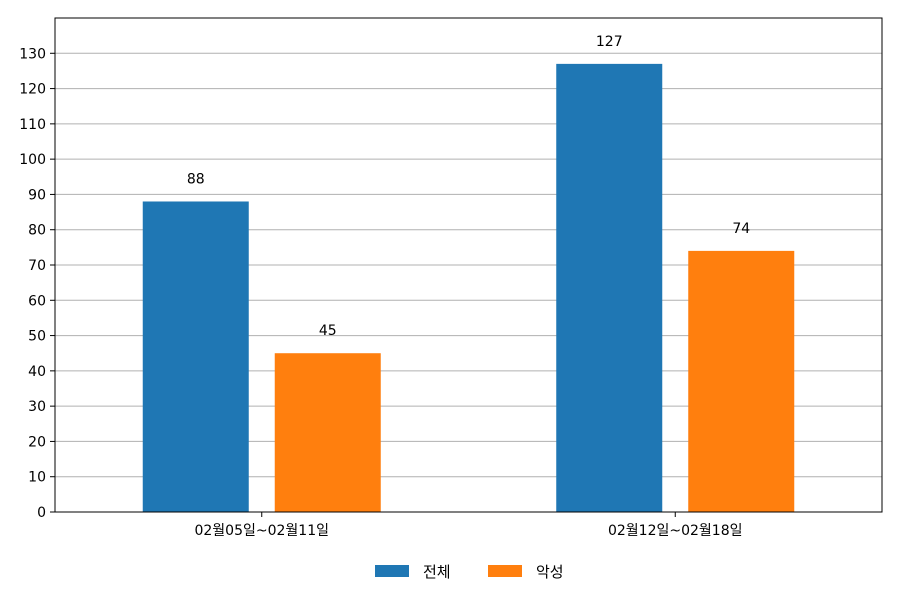 This screenshot has height=600, width=900. I want to click on bar-value-label: 127, so click(609, 42).